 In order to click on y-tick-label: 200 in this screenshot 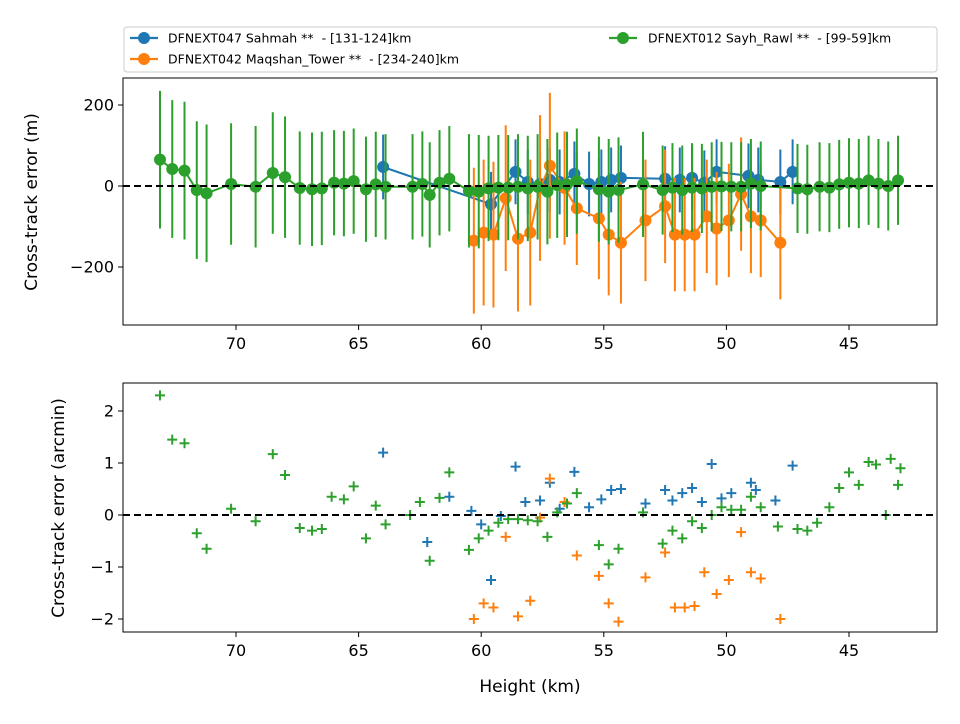, I will do `click(98, 105)`.